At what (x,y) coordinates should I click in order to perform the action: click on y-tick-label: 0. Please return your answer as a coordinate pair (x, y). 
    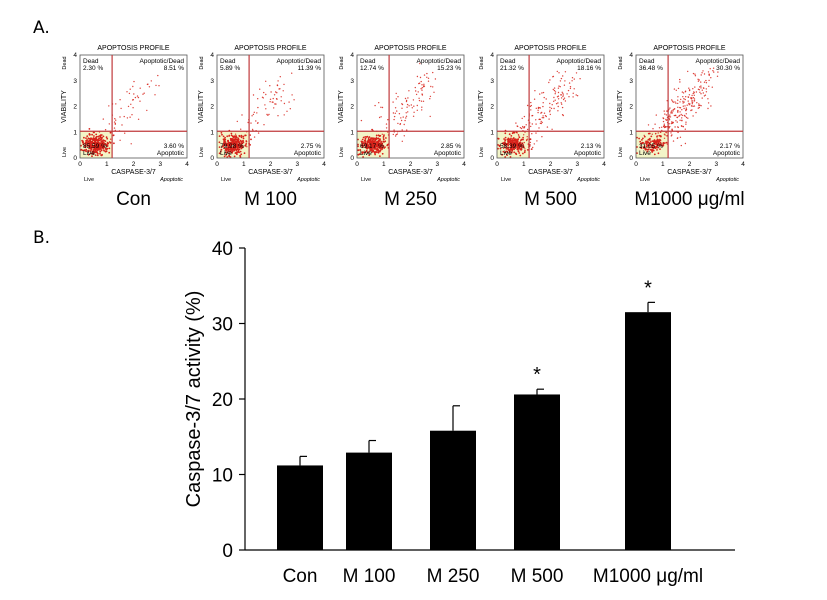
    Looking at the image, I should click on (631, 158).